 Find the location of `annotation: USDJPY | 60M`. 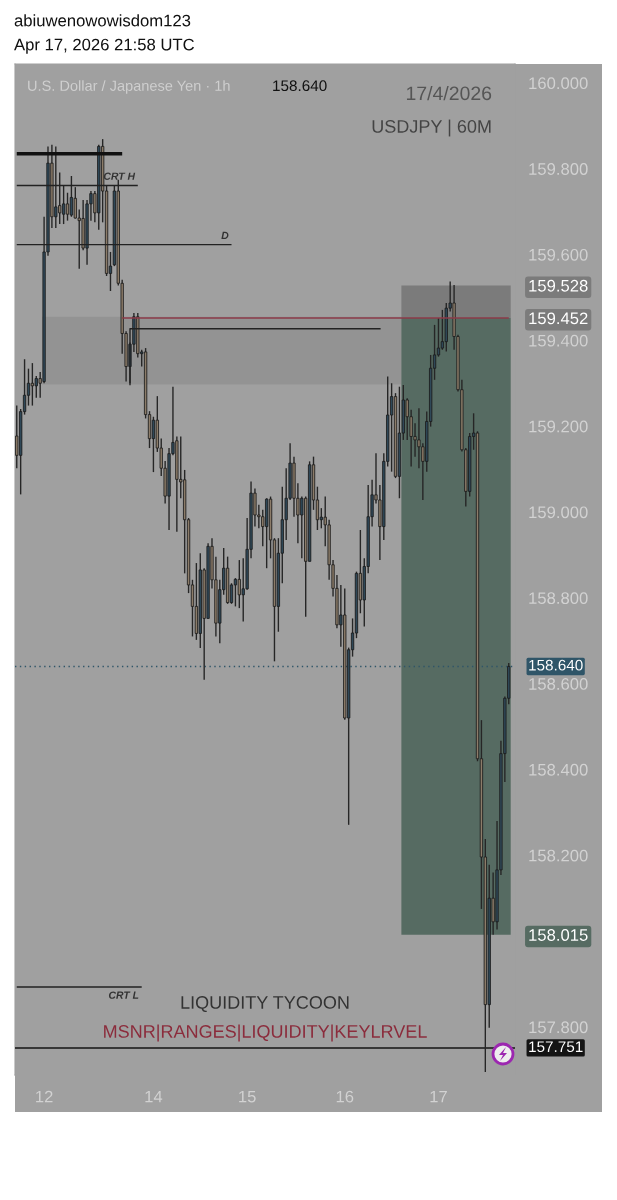

annotation: USDJPY | 60M is located at coordinates (431, 128).